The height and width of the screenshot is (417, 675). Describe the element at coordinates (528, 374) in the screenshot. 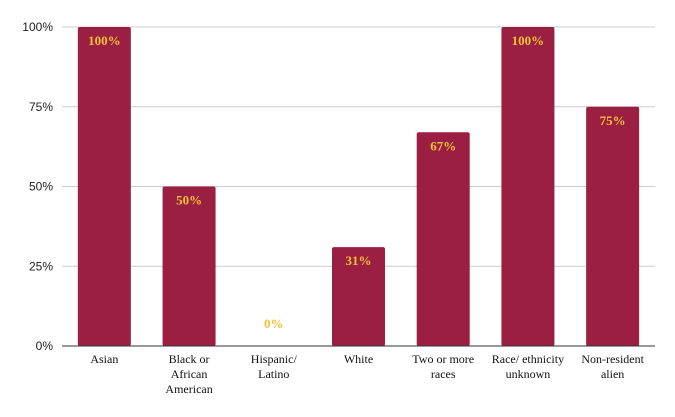

I see `x-tick-label-line: unknown` at that location.